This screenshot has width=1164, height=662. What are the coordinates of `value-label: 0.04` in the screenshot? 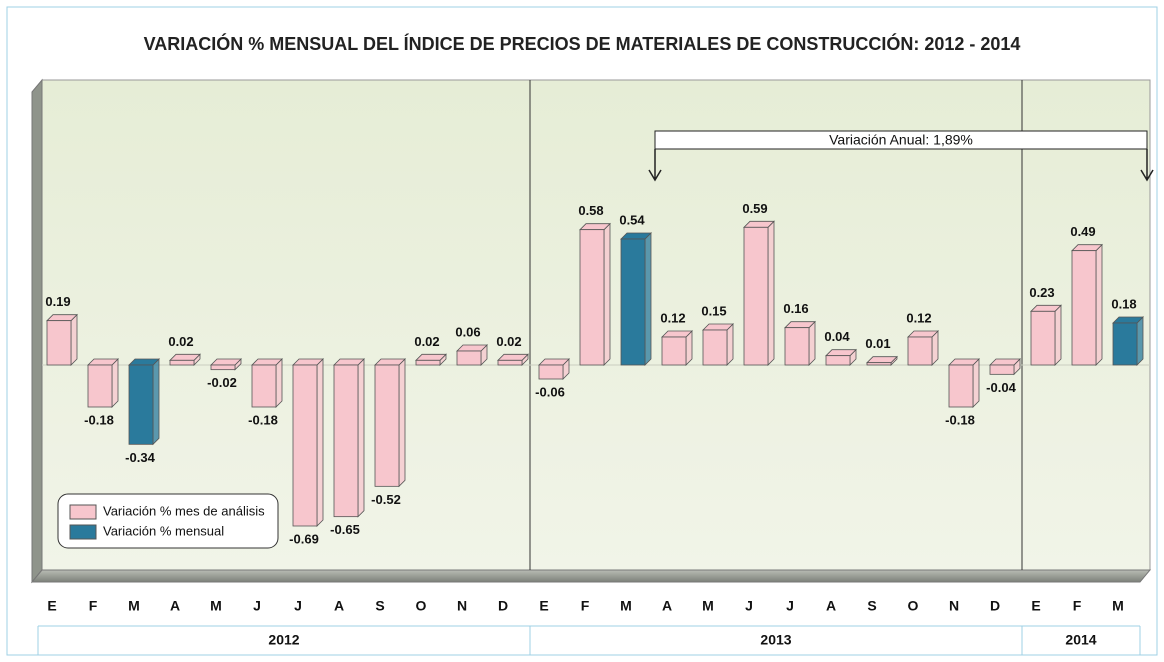 It's located at (837, 336).